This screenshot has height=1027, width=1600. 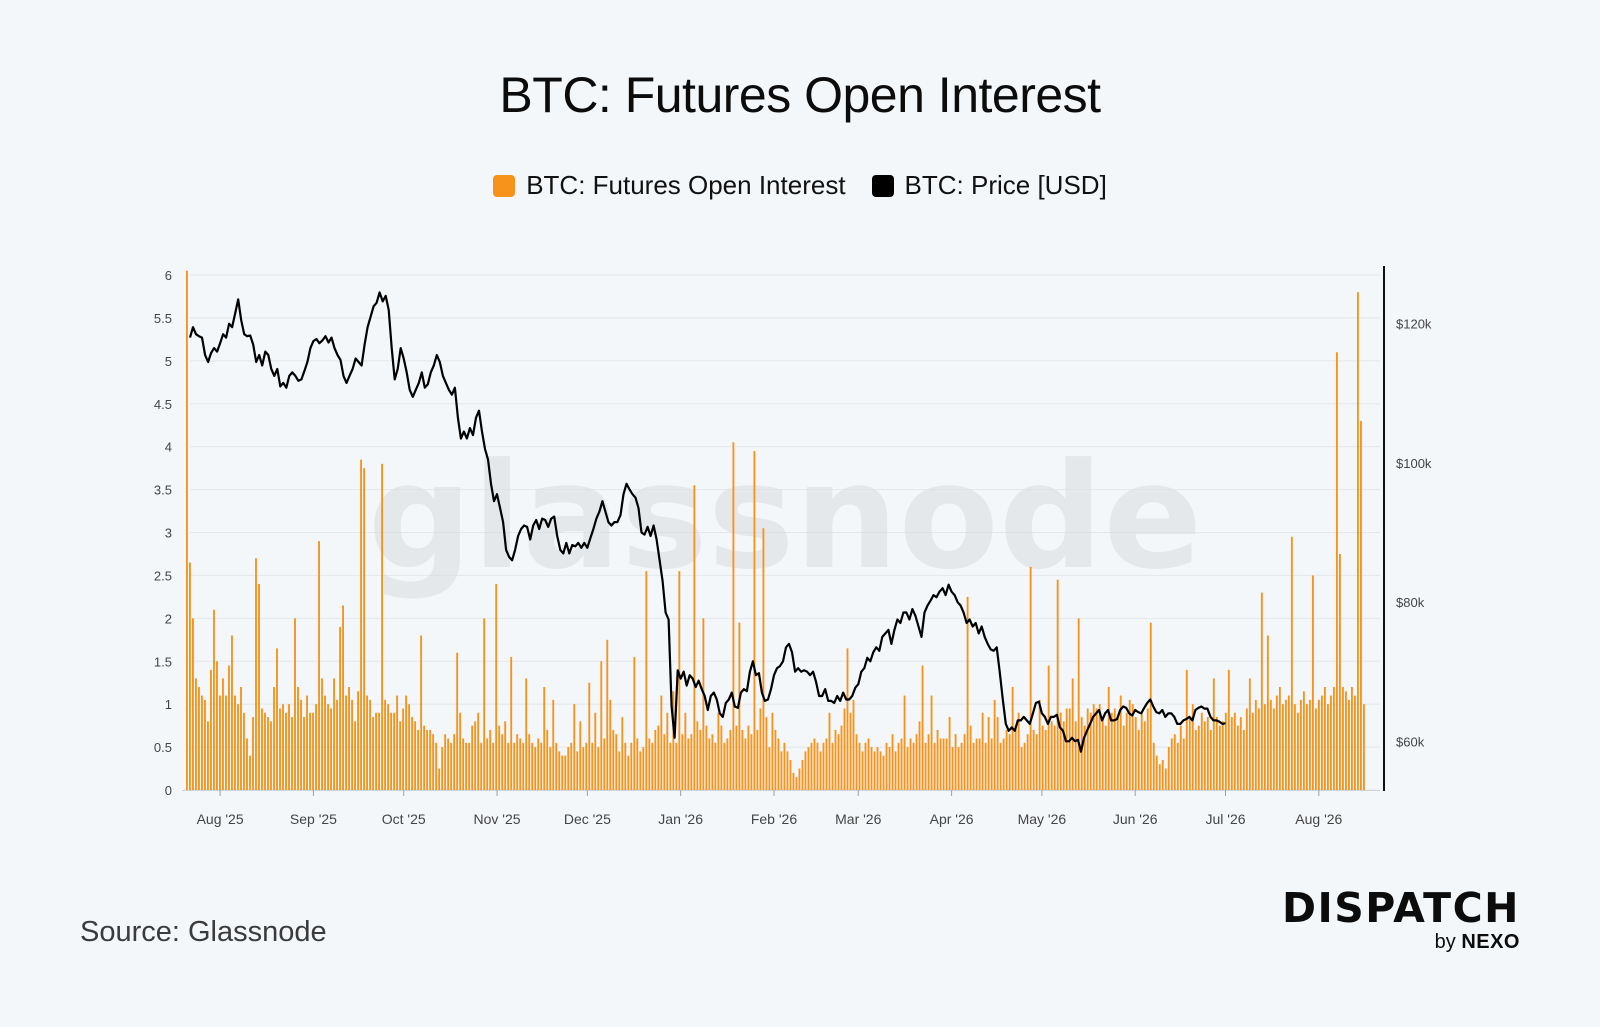 I want to click on legend-label-price: BTC: Price [USD], so click(x=1005, y=185).